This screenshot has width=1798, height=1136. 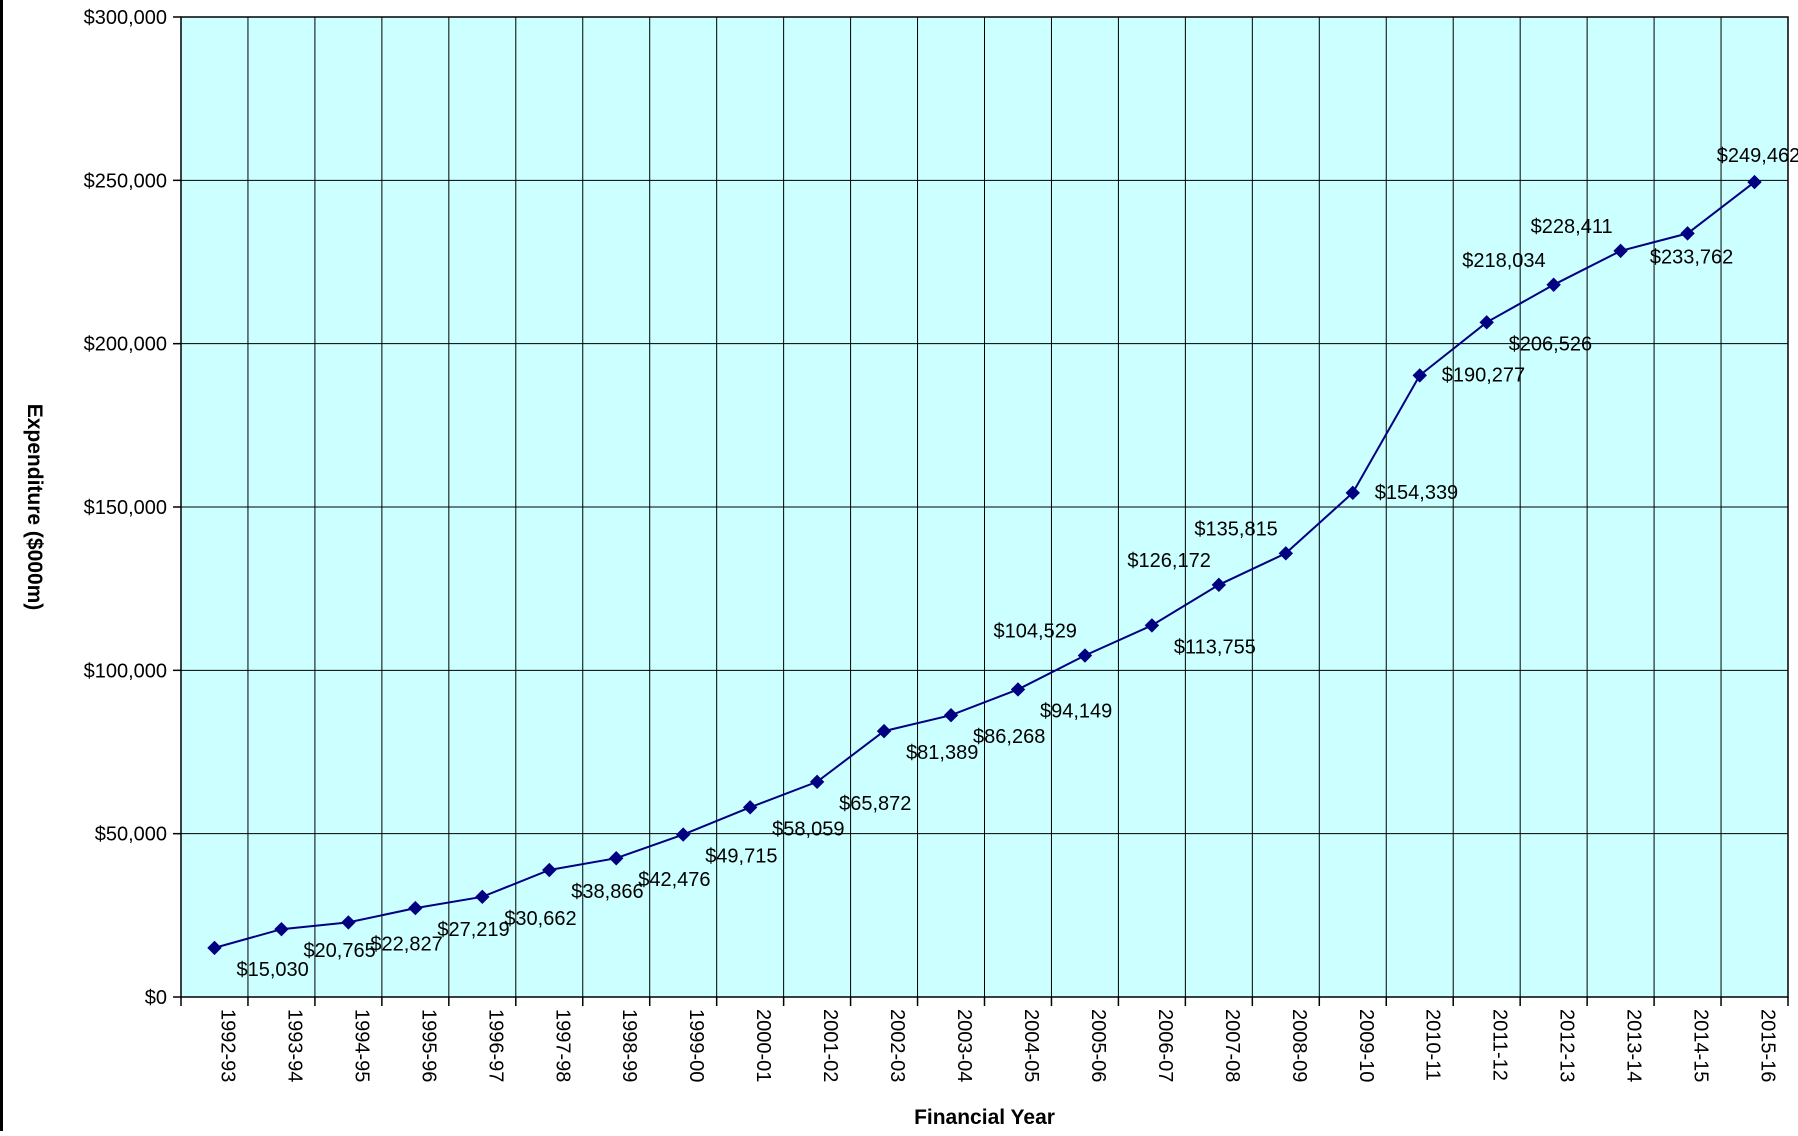 What do you see at coordinates (1503, 261) in the screenshot?
I see `data-label: $218,034` at bounding box center [1503, 261].